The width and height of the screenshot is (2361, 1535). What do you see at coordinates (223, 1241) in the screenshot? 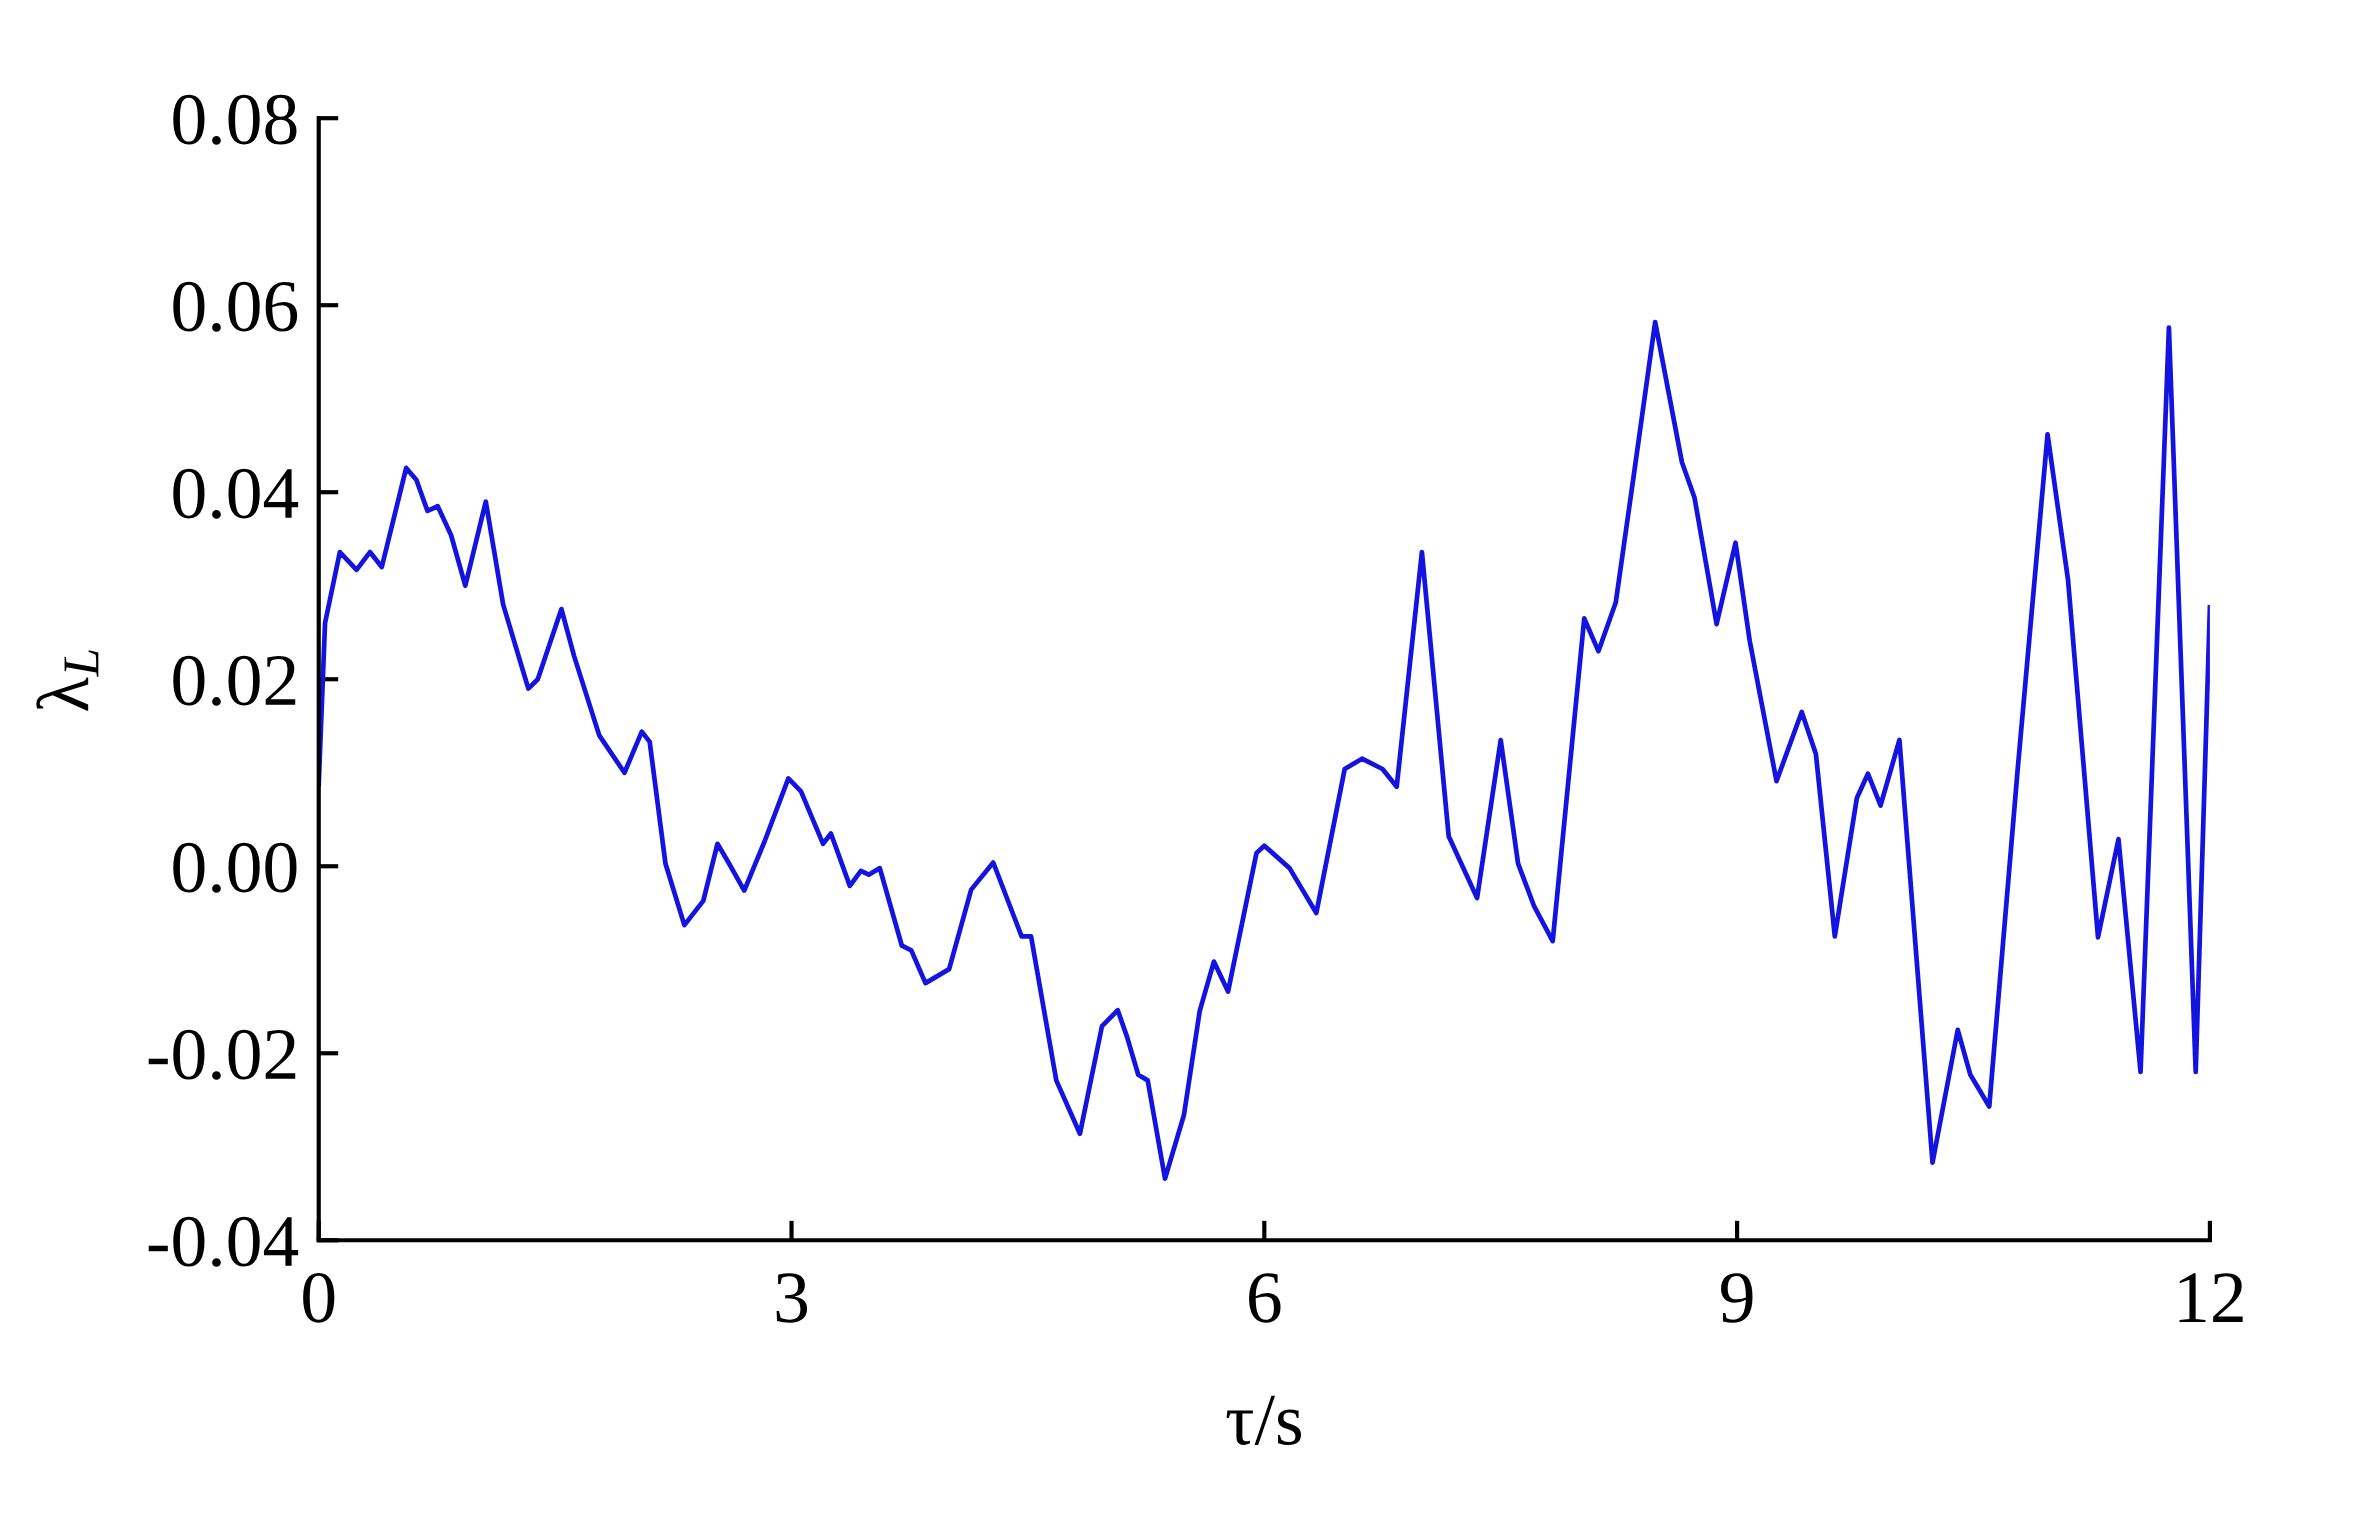
I see `y-tick-label: -0.04` at bounding box center [223, 1241].